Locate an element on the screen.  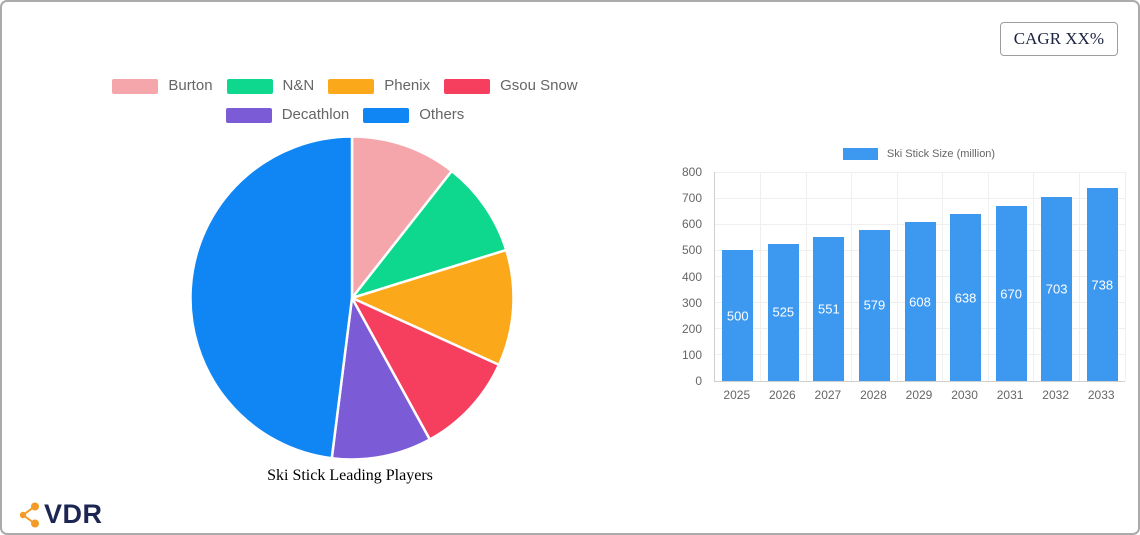
bar-chart-legend: Ski Stick Size (million) is located at coordinates (919, 154).